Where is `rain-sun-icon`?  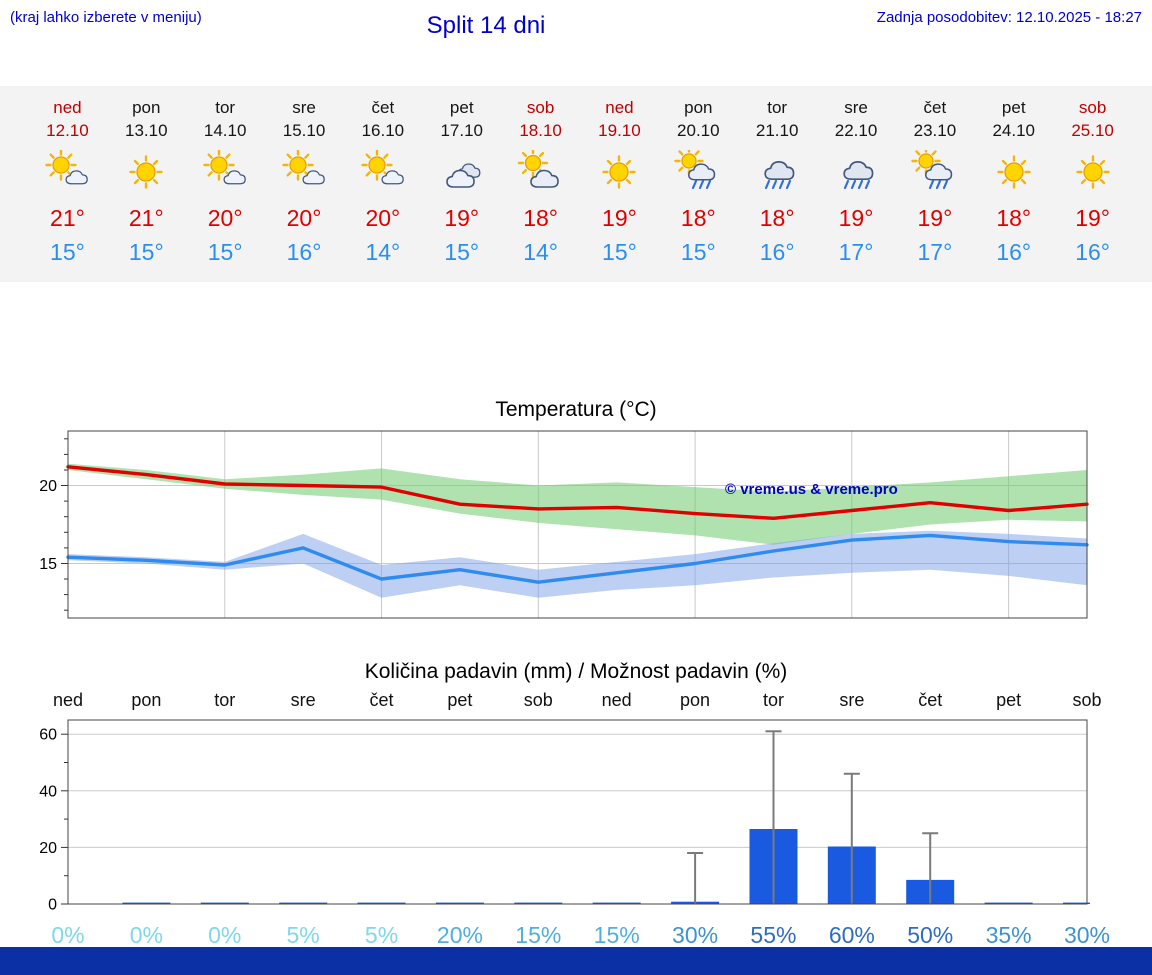 rain-sun-icon is located at coordinates (934, 172).